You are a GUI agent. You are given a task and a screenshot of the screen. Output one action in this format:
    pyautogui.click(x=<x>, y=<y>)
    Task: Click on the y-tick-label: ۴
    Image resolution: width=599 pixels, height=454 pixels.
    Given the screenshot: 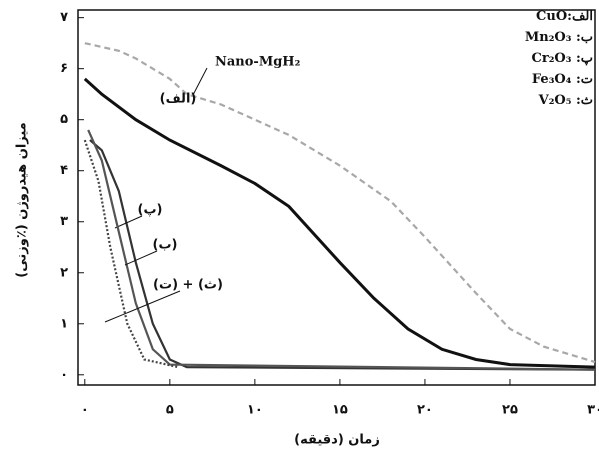 What is the action you would take?
    pyautogui.click(x=64, y=170)
    